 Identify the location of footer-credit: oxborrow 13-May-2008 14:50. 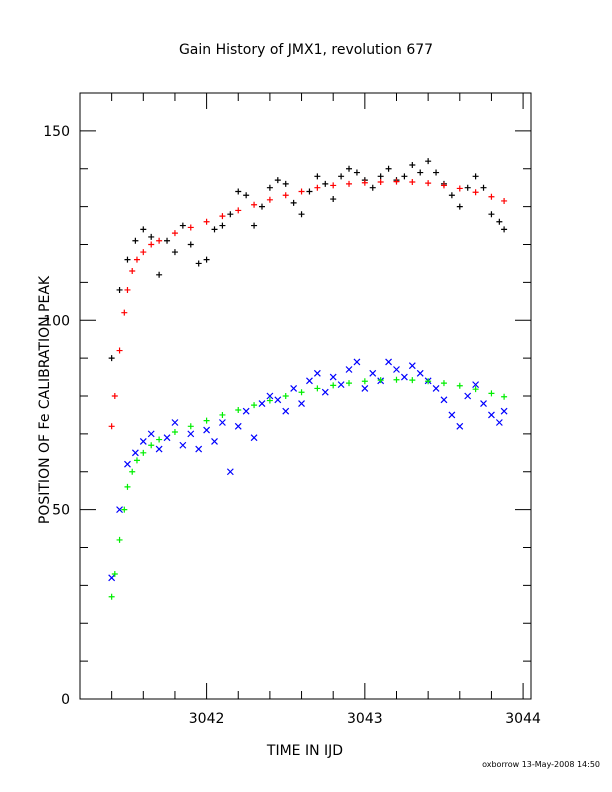
(541, 764).